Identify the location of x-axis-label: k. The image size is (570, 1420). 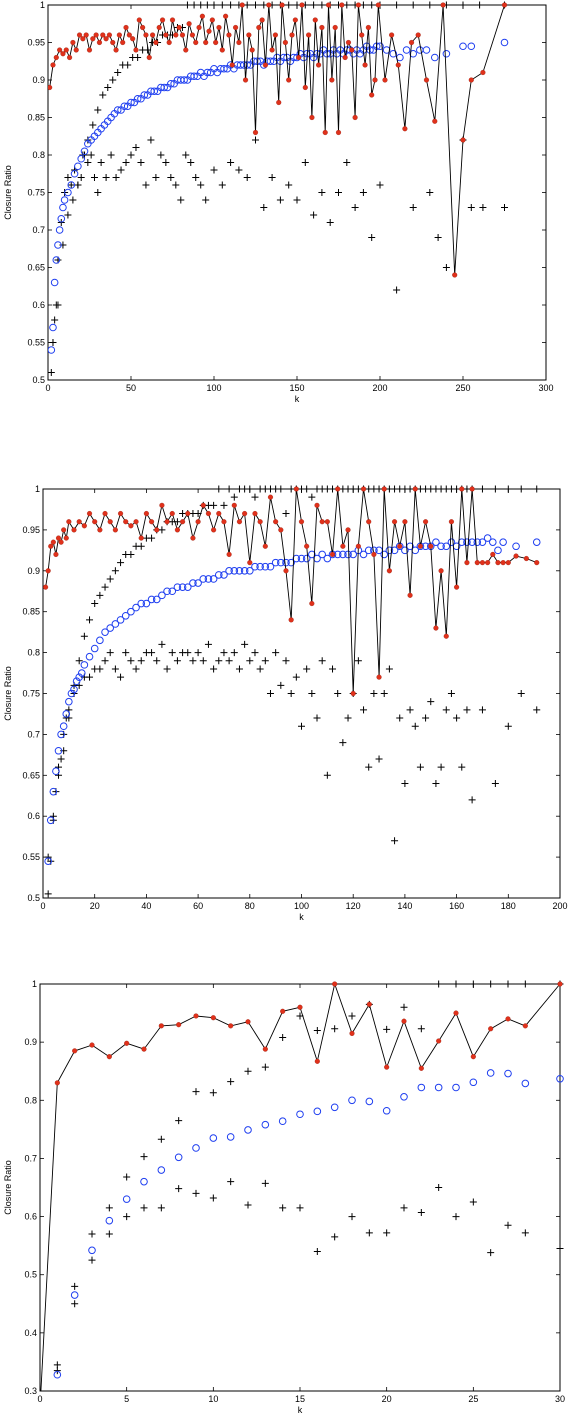
(300, 1410).